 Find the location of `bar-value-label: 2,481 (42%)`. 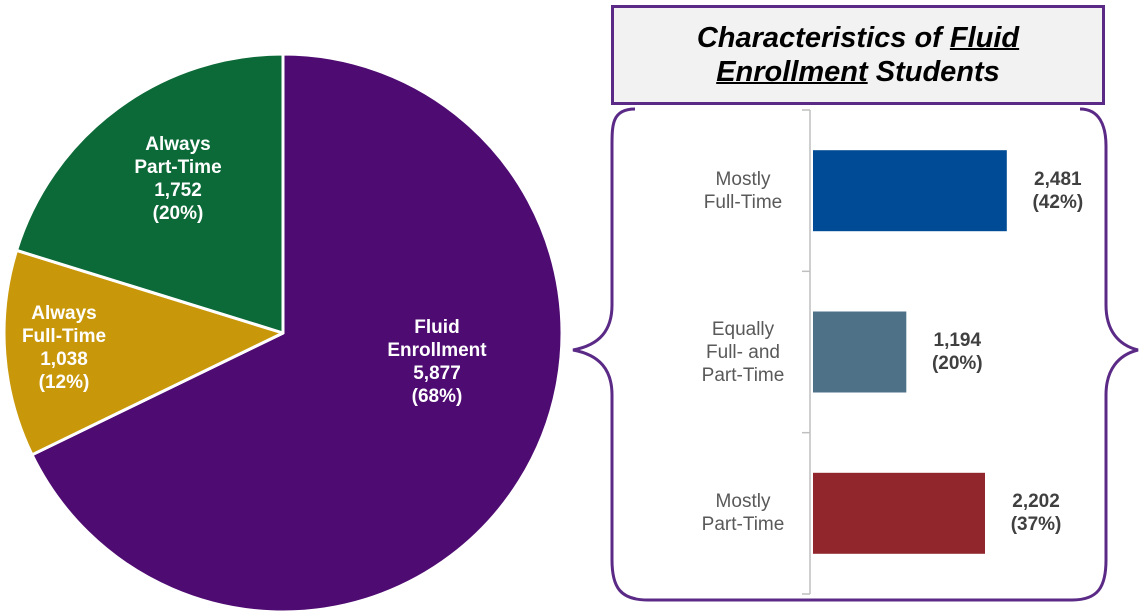

bar-value-label: 2,481 (42%) is located at coordinates (1058, 190).